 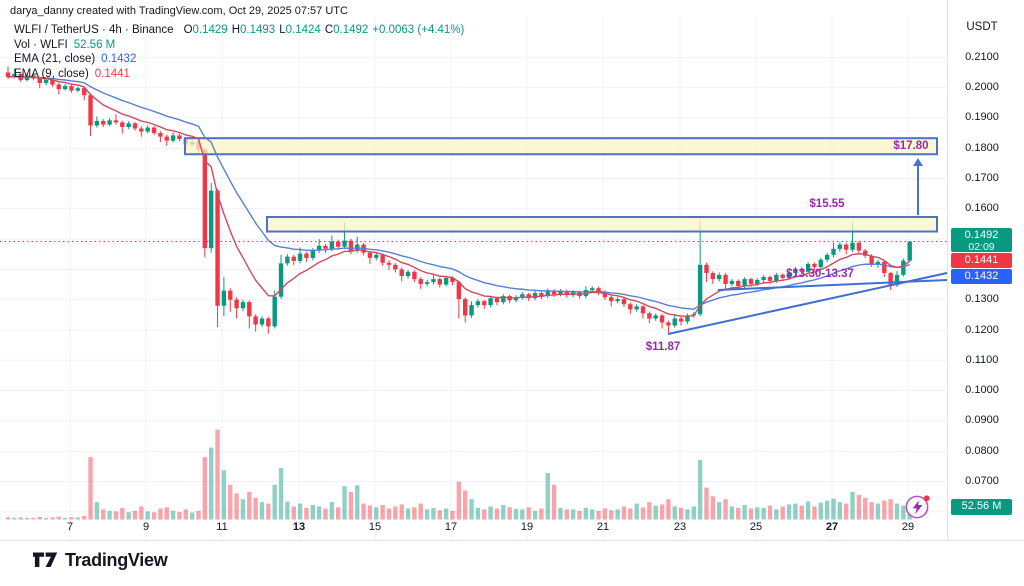 What do you see at coordinates (756, 527) in the screenshot?
I see `time-tick-label: 25` at bounding box center [756, 527].